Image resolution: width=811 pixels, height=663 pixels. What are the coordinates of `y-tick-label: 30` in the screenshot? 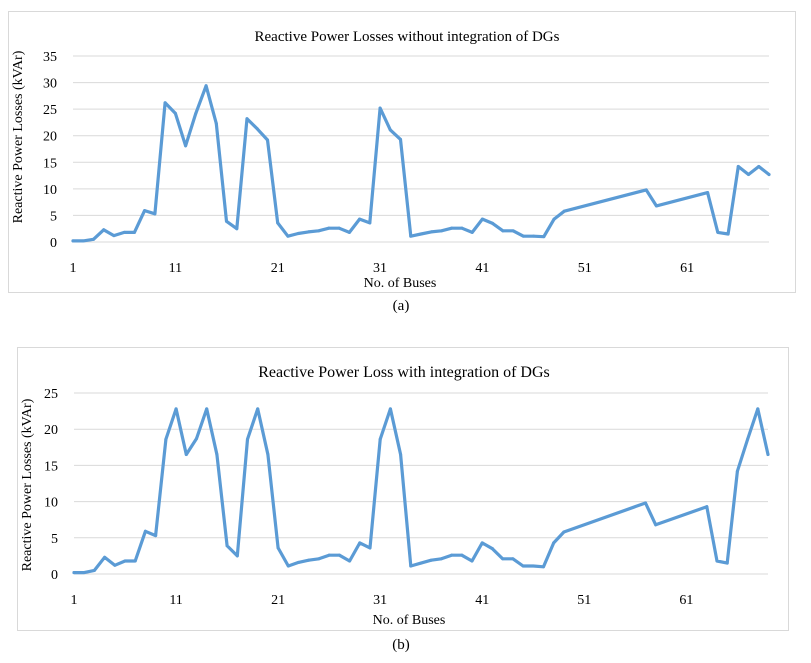 It's located at (50, 84).